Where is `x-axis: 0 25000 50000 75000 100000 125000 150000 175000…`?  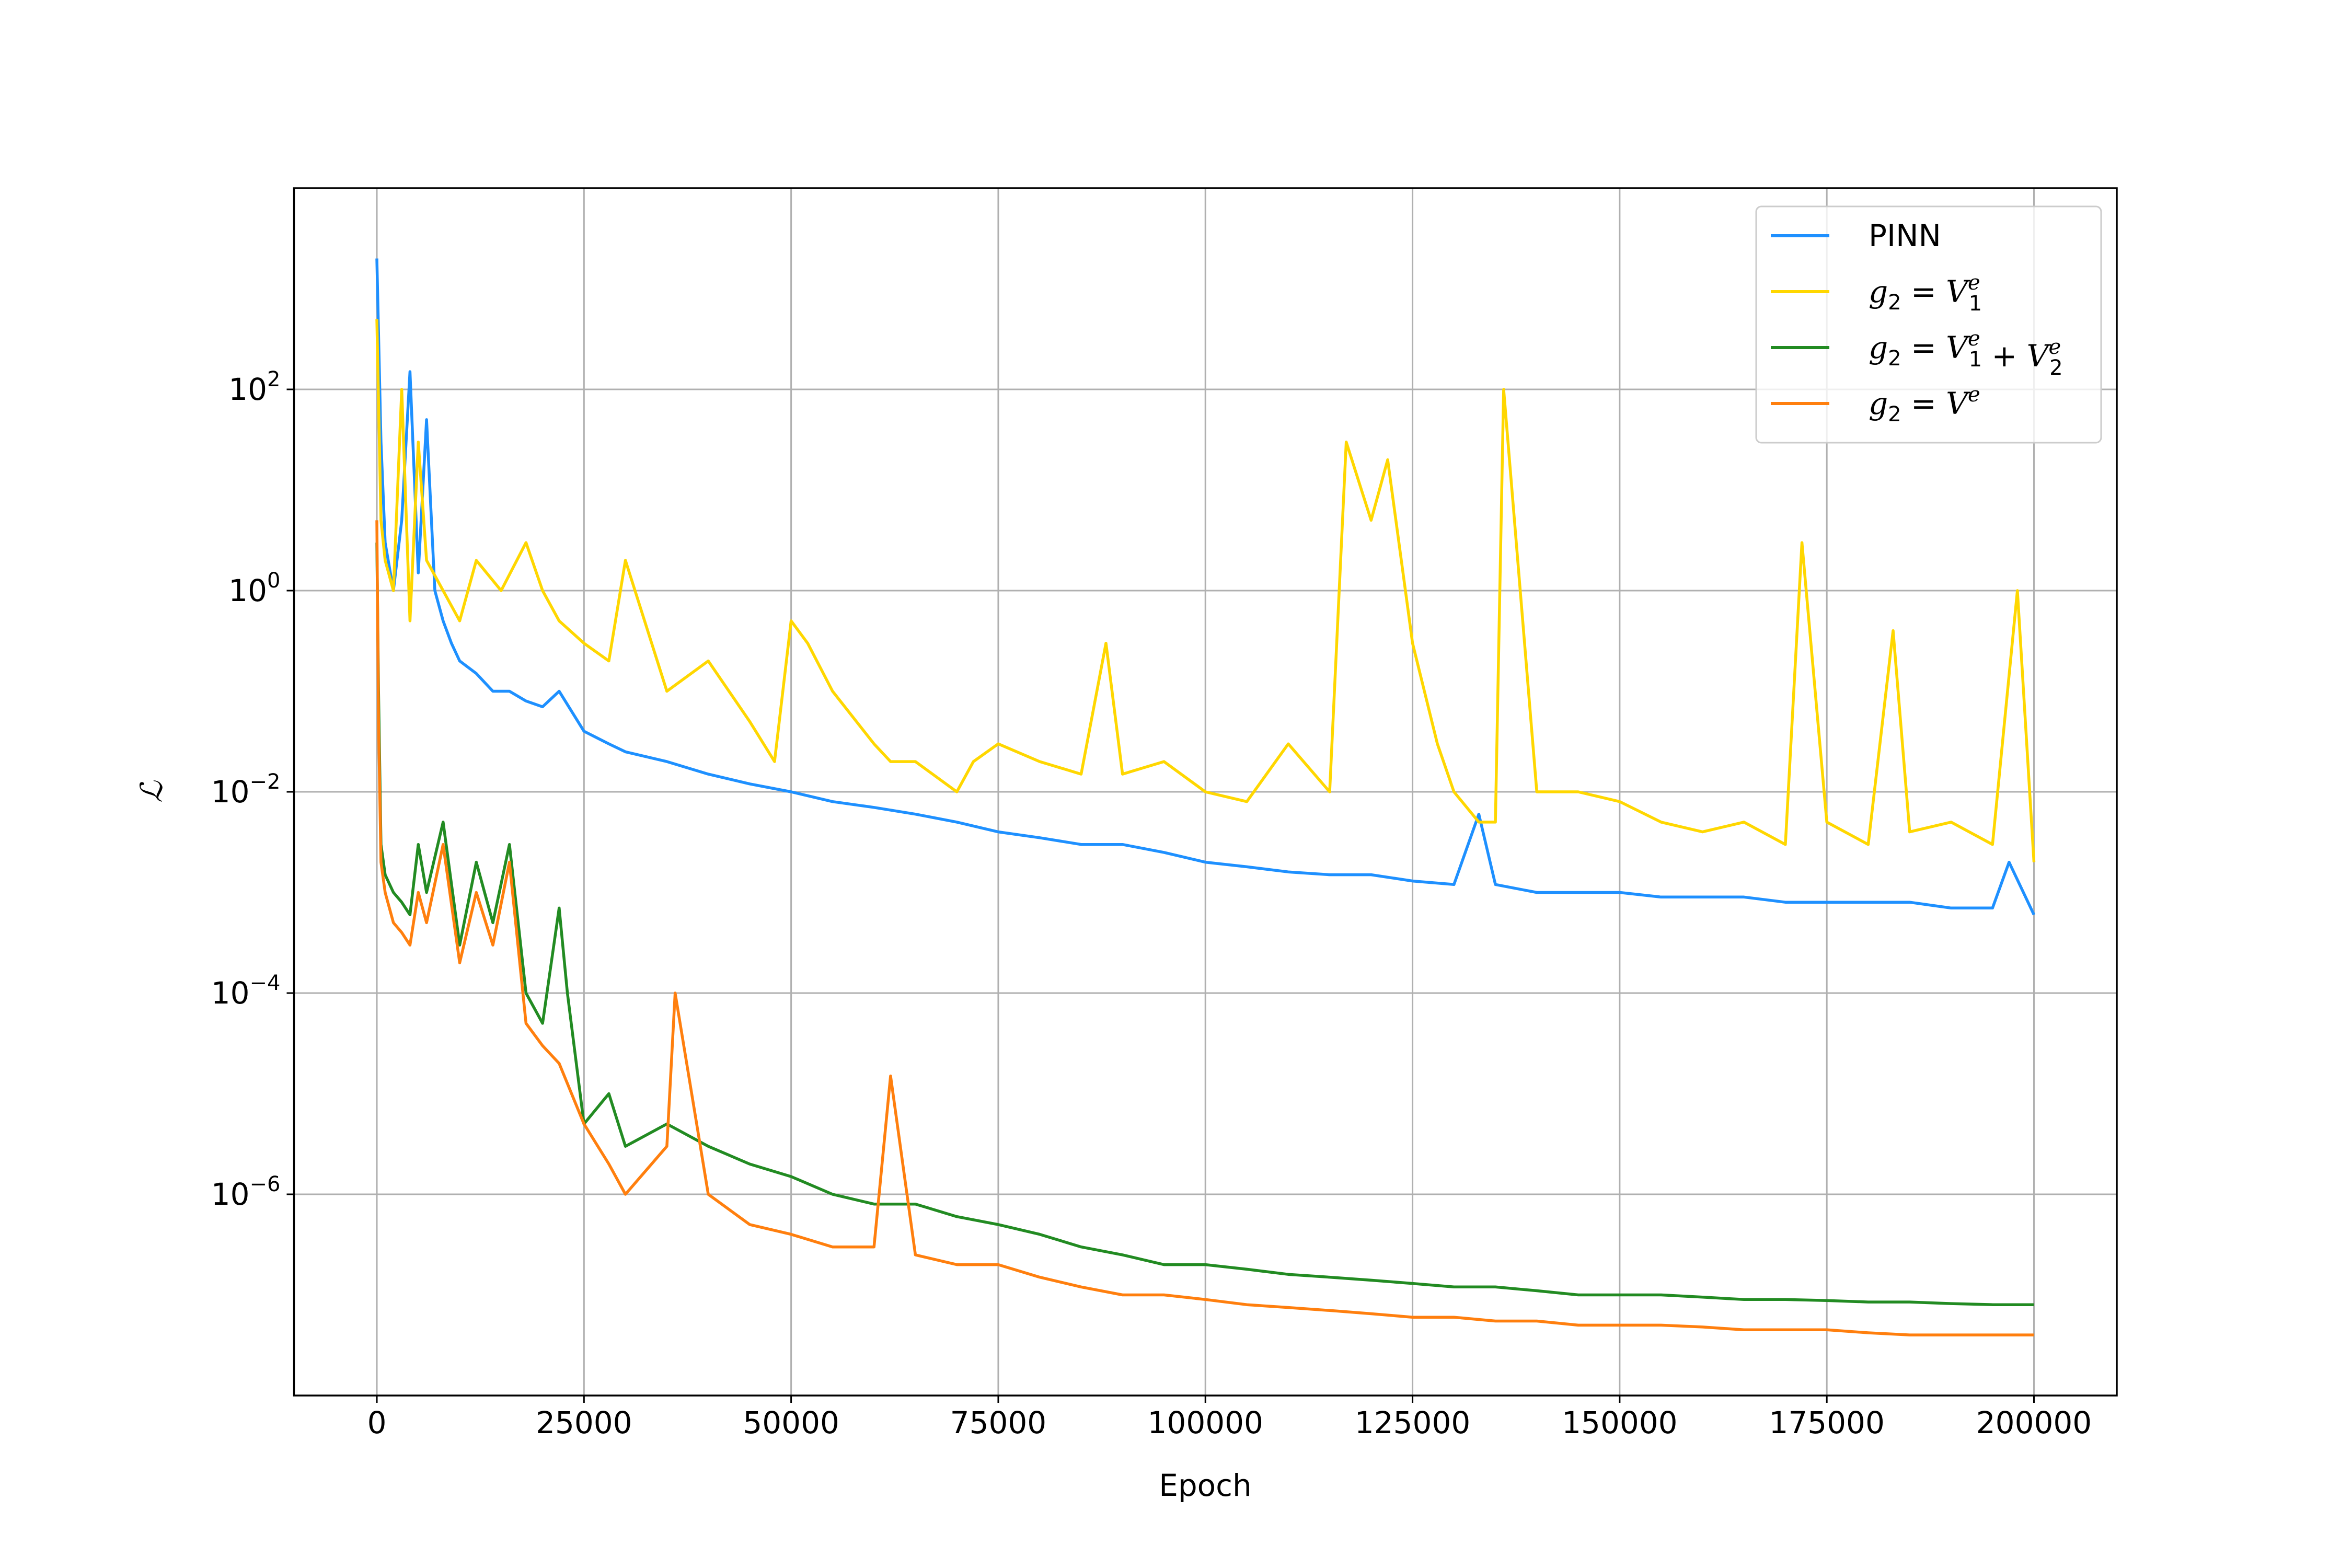
x-axis: 0 25000 50000 75000 100000 125000 150000 175000… is located at coordinates (1229, 1418).